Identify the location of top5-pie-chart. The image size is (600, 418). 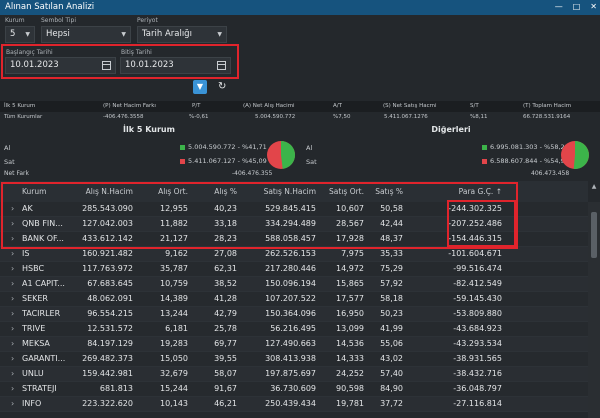
(281, 154).